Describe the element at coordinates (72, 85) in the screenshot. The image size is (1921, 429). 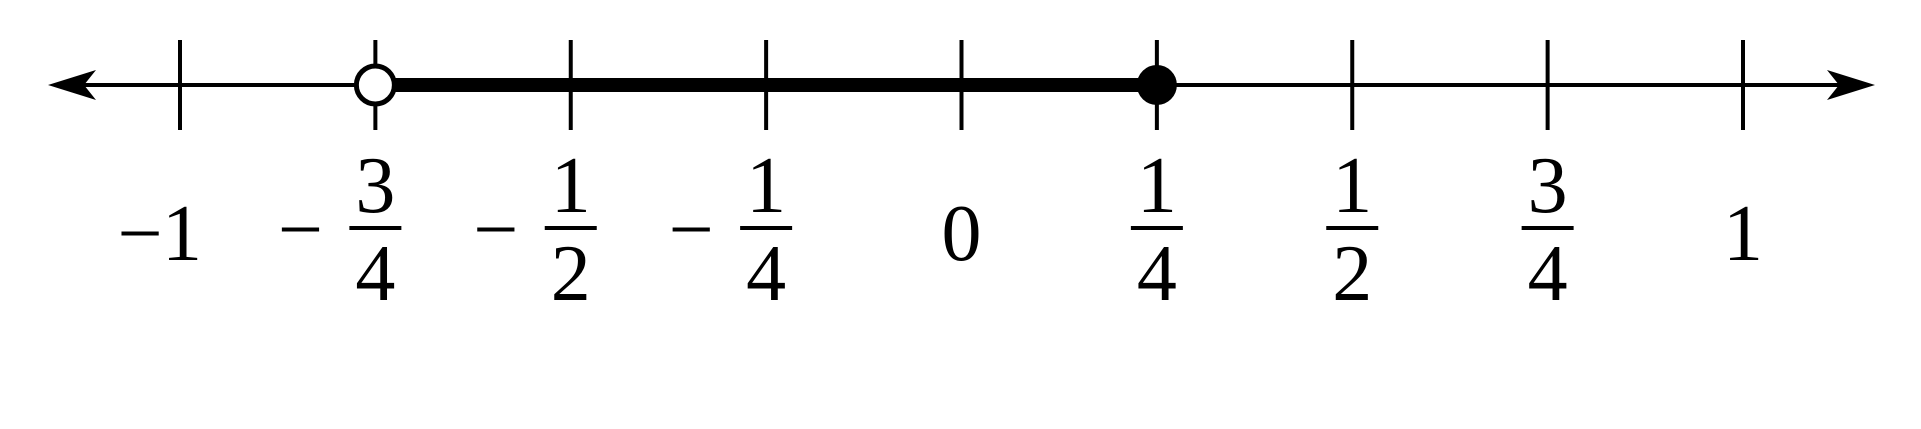
I see `left-arrow-icon` at that location.